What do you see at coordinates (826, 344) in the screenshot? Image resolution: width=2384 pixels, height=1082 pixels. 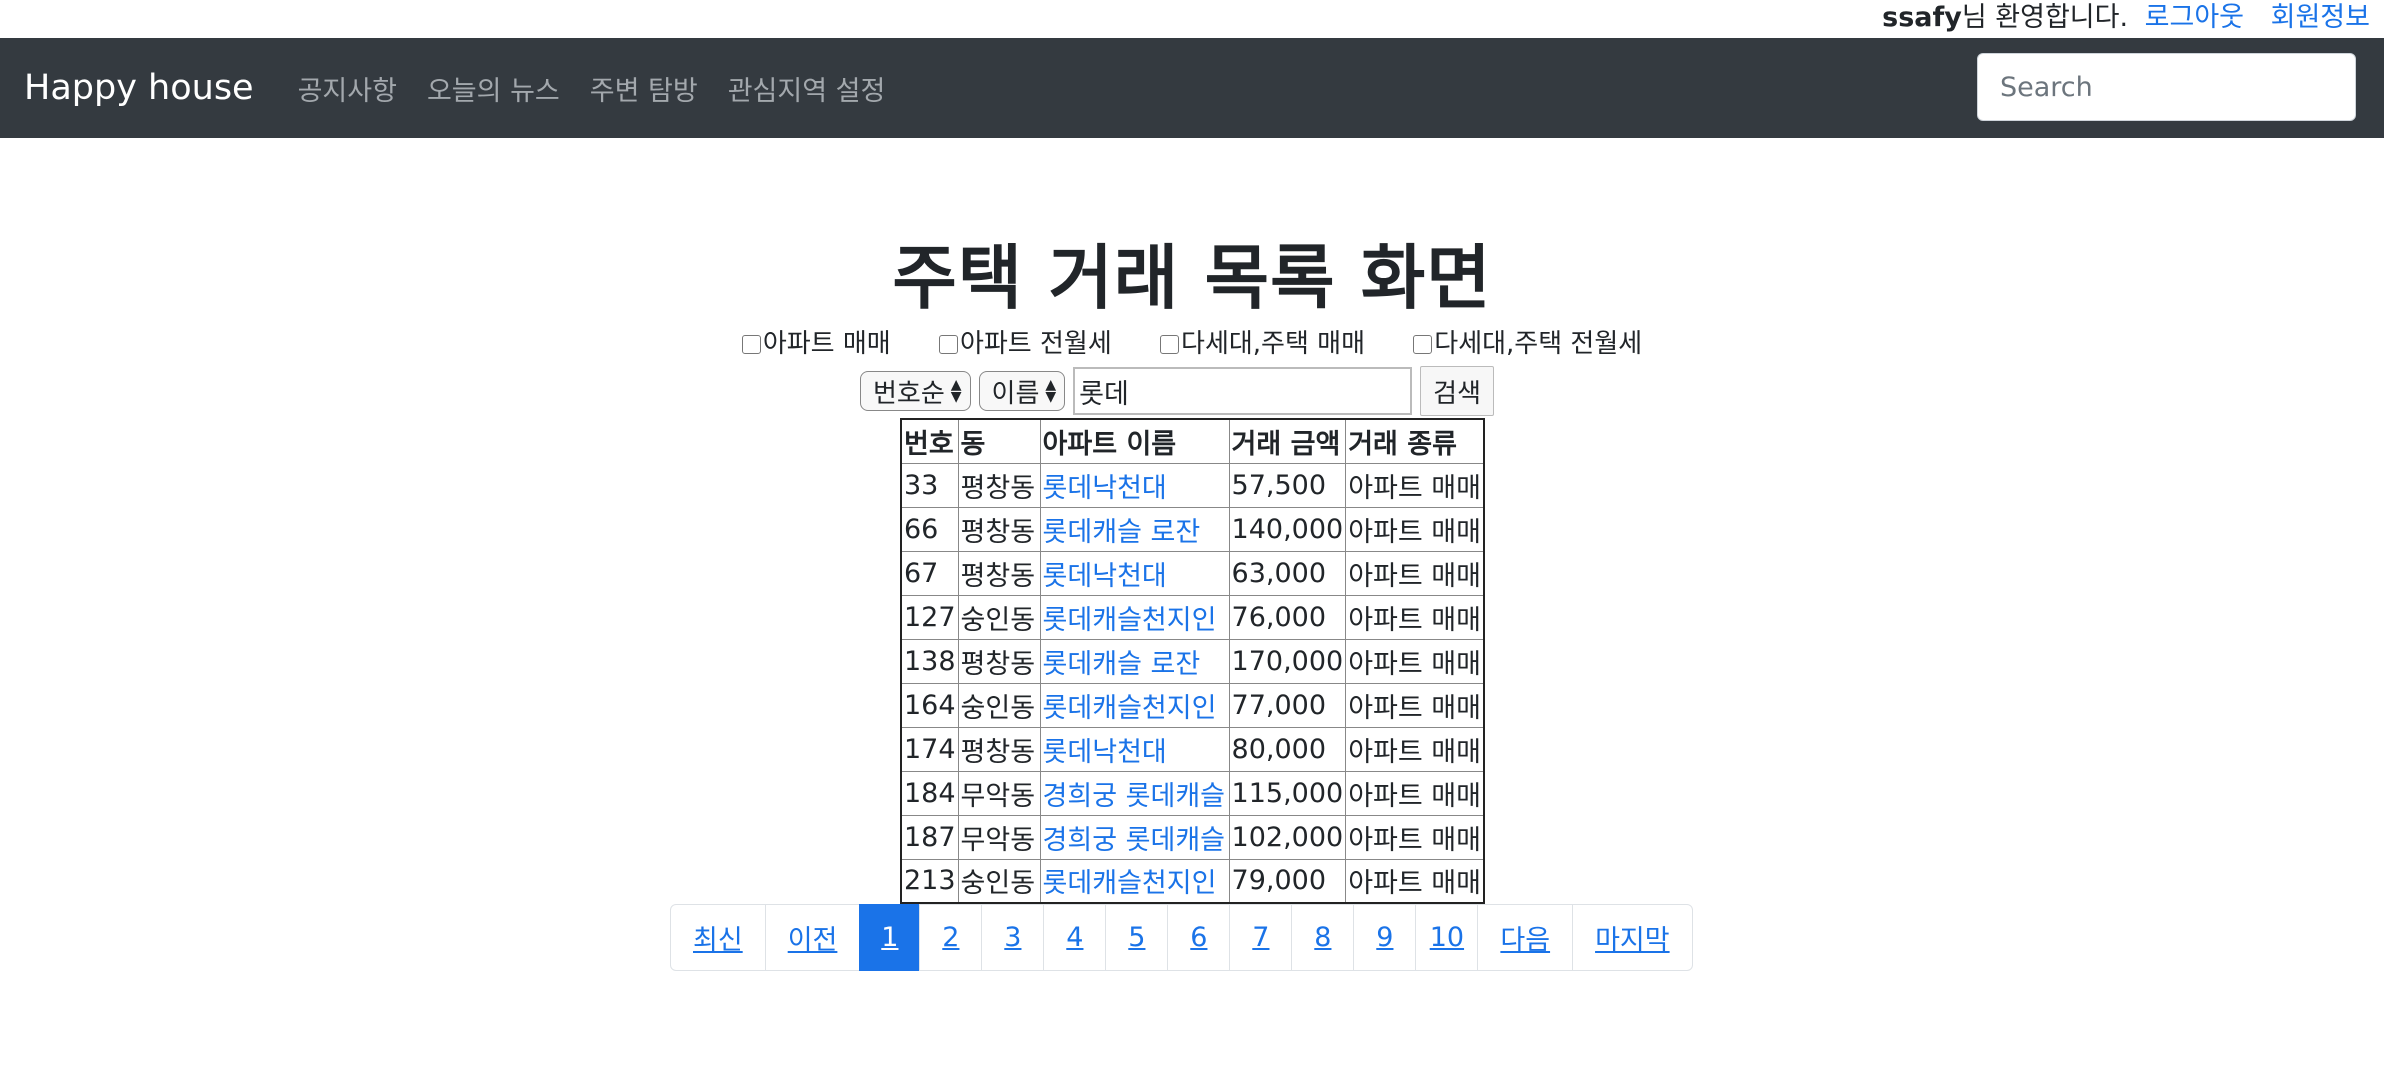 I see `filter-label: 아파트 매매` at bounding box center [826, 344].